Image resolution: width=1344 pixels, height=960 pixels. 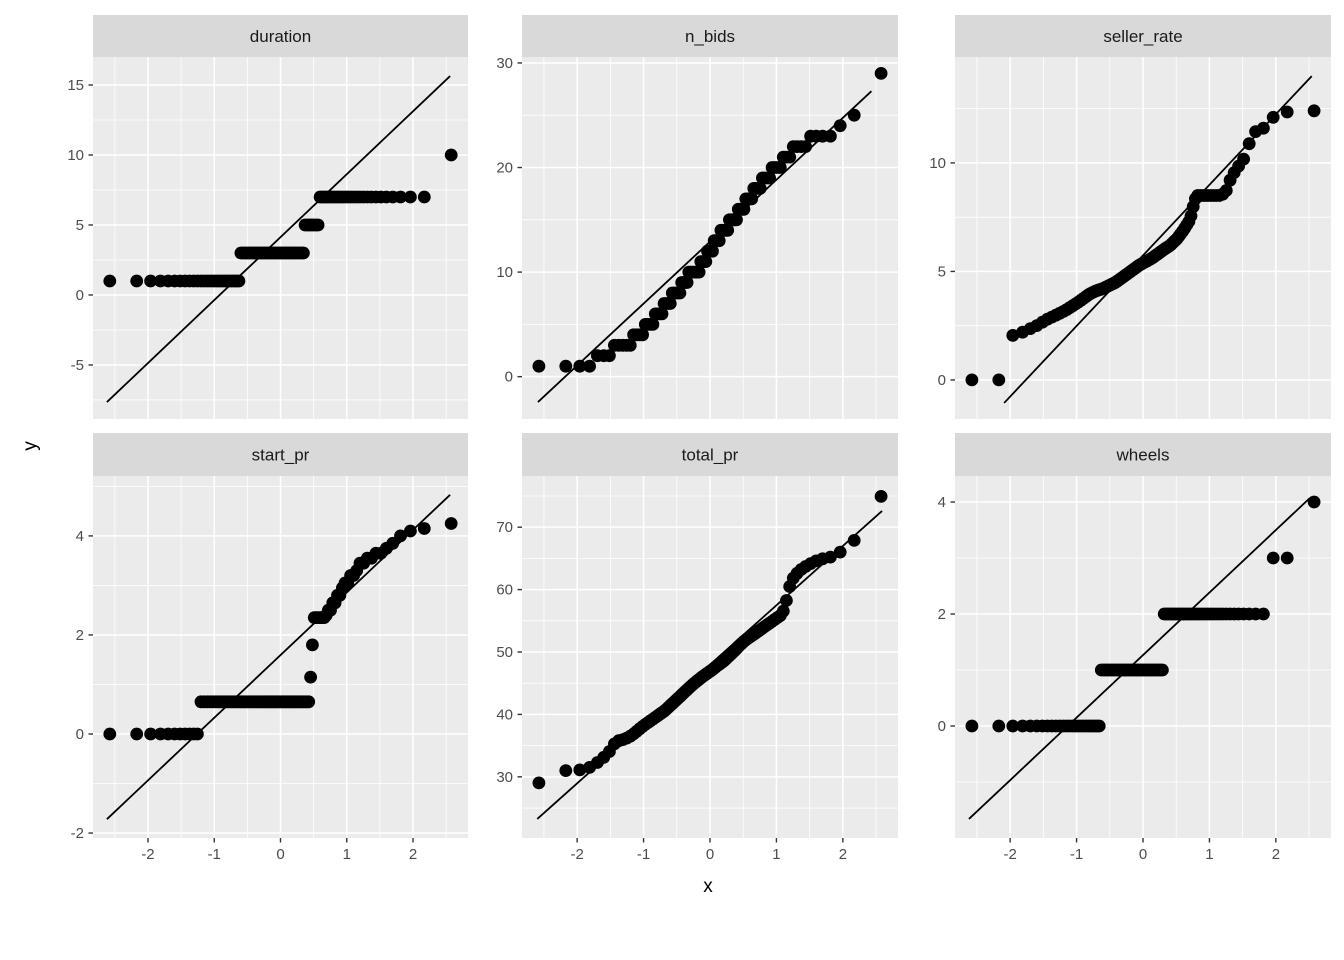 What do you see at coordinates (77, 833) in the screenshot?
I see `y-tick-label: -2` at bounding box center [77, 833].